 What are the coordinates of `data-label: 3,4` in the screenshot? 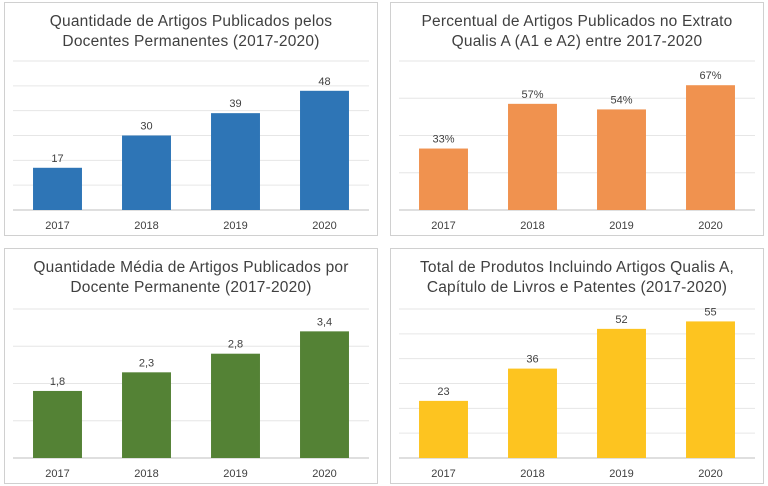 It's located at (324, 322).